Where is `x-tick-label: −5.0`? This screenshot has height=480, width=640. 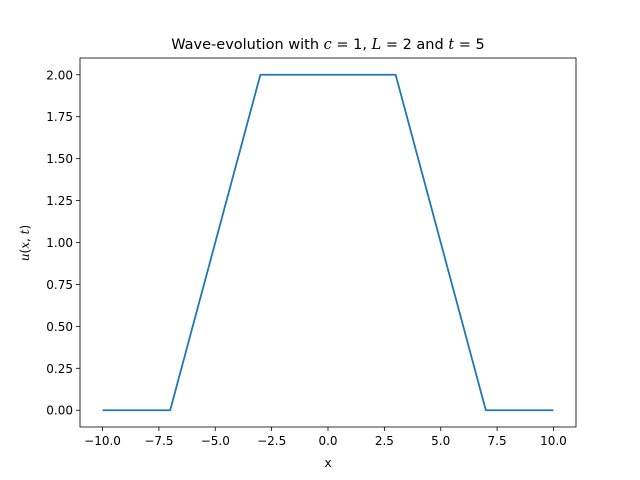 x-tick-label: −5.0 is located at coordinates (215, 441).